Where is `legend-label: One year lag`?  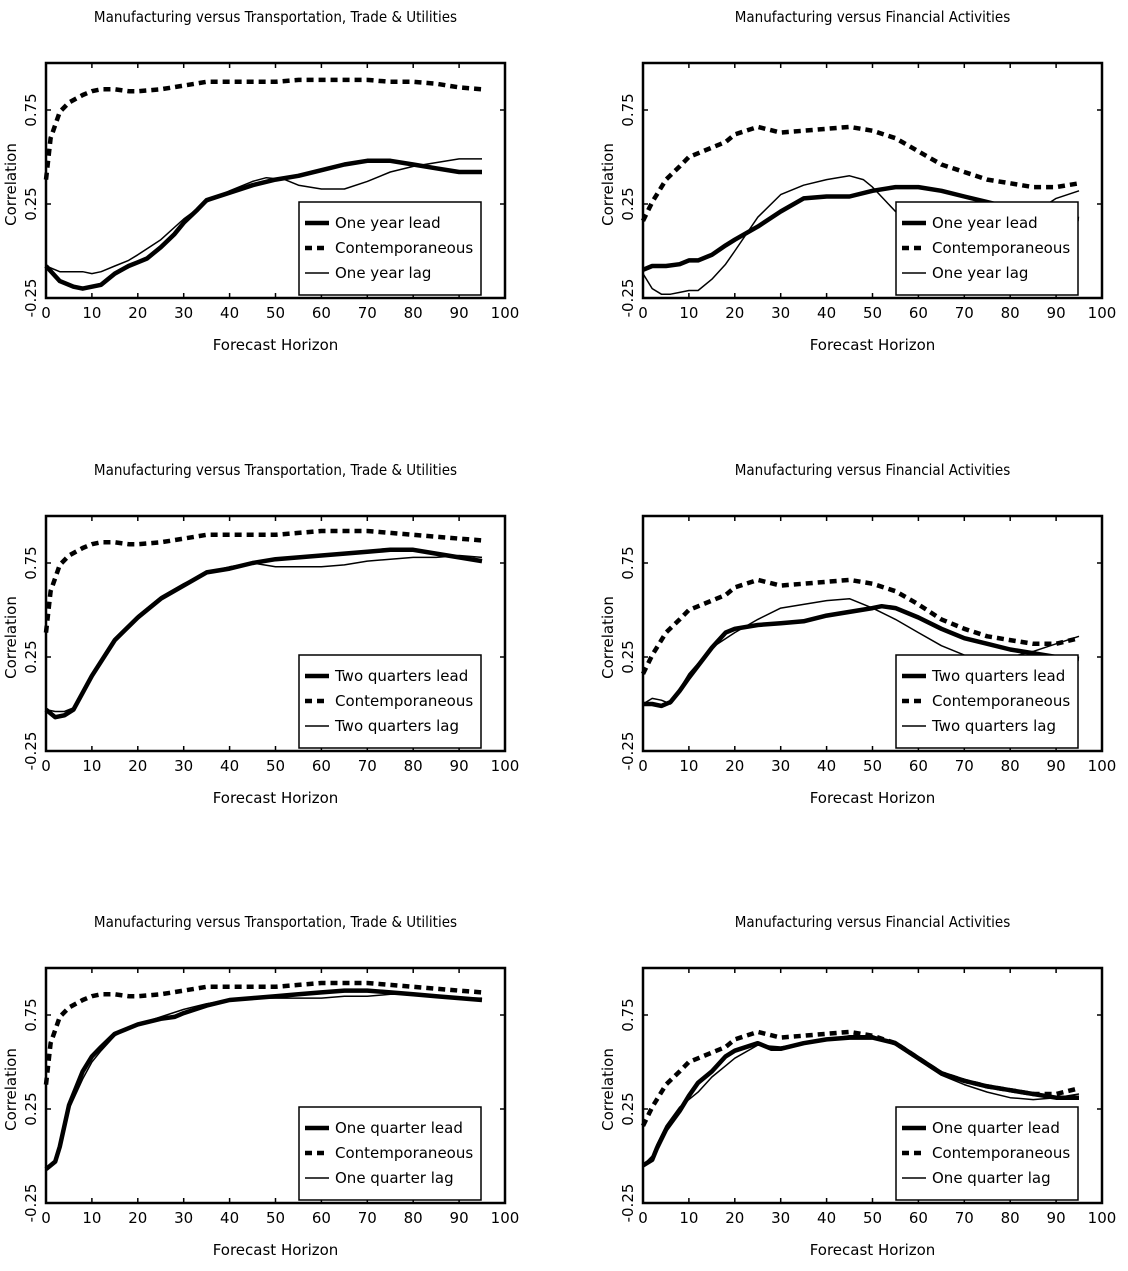 legend-label: One year lag is located at coordinates (383, 273).